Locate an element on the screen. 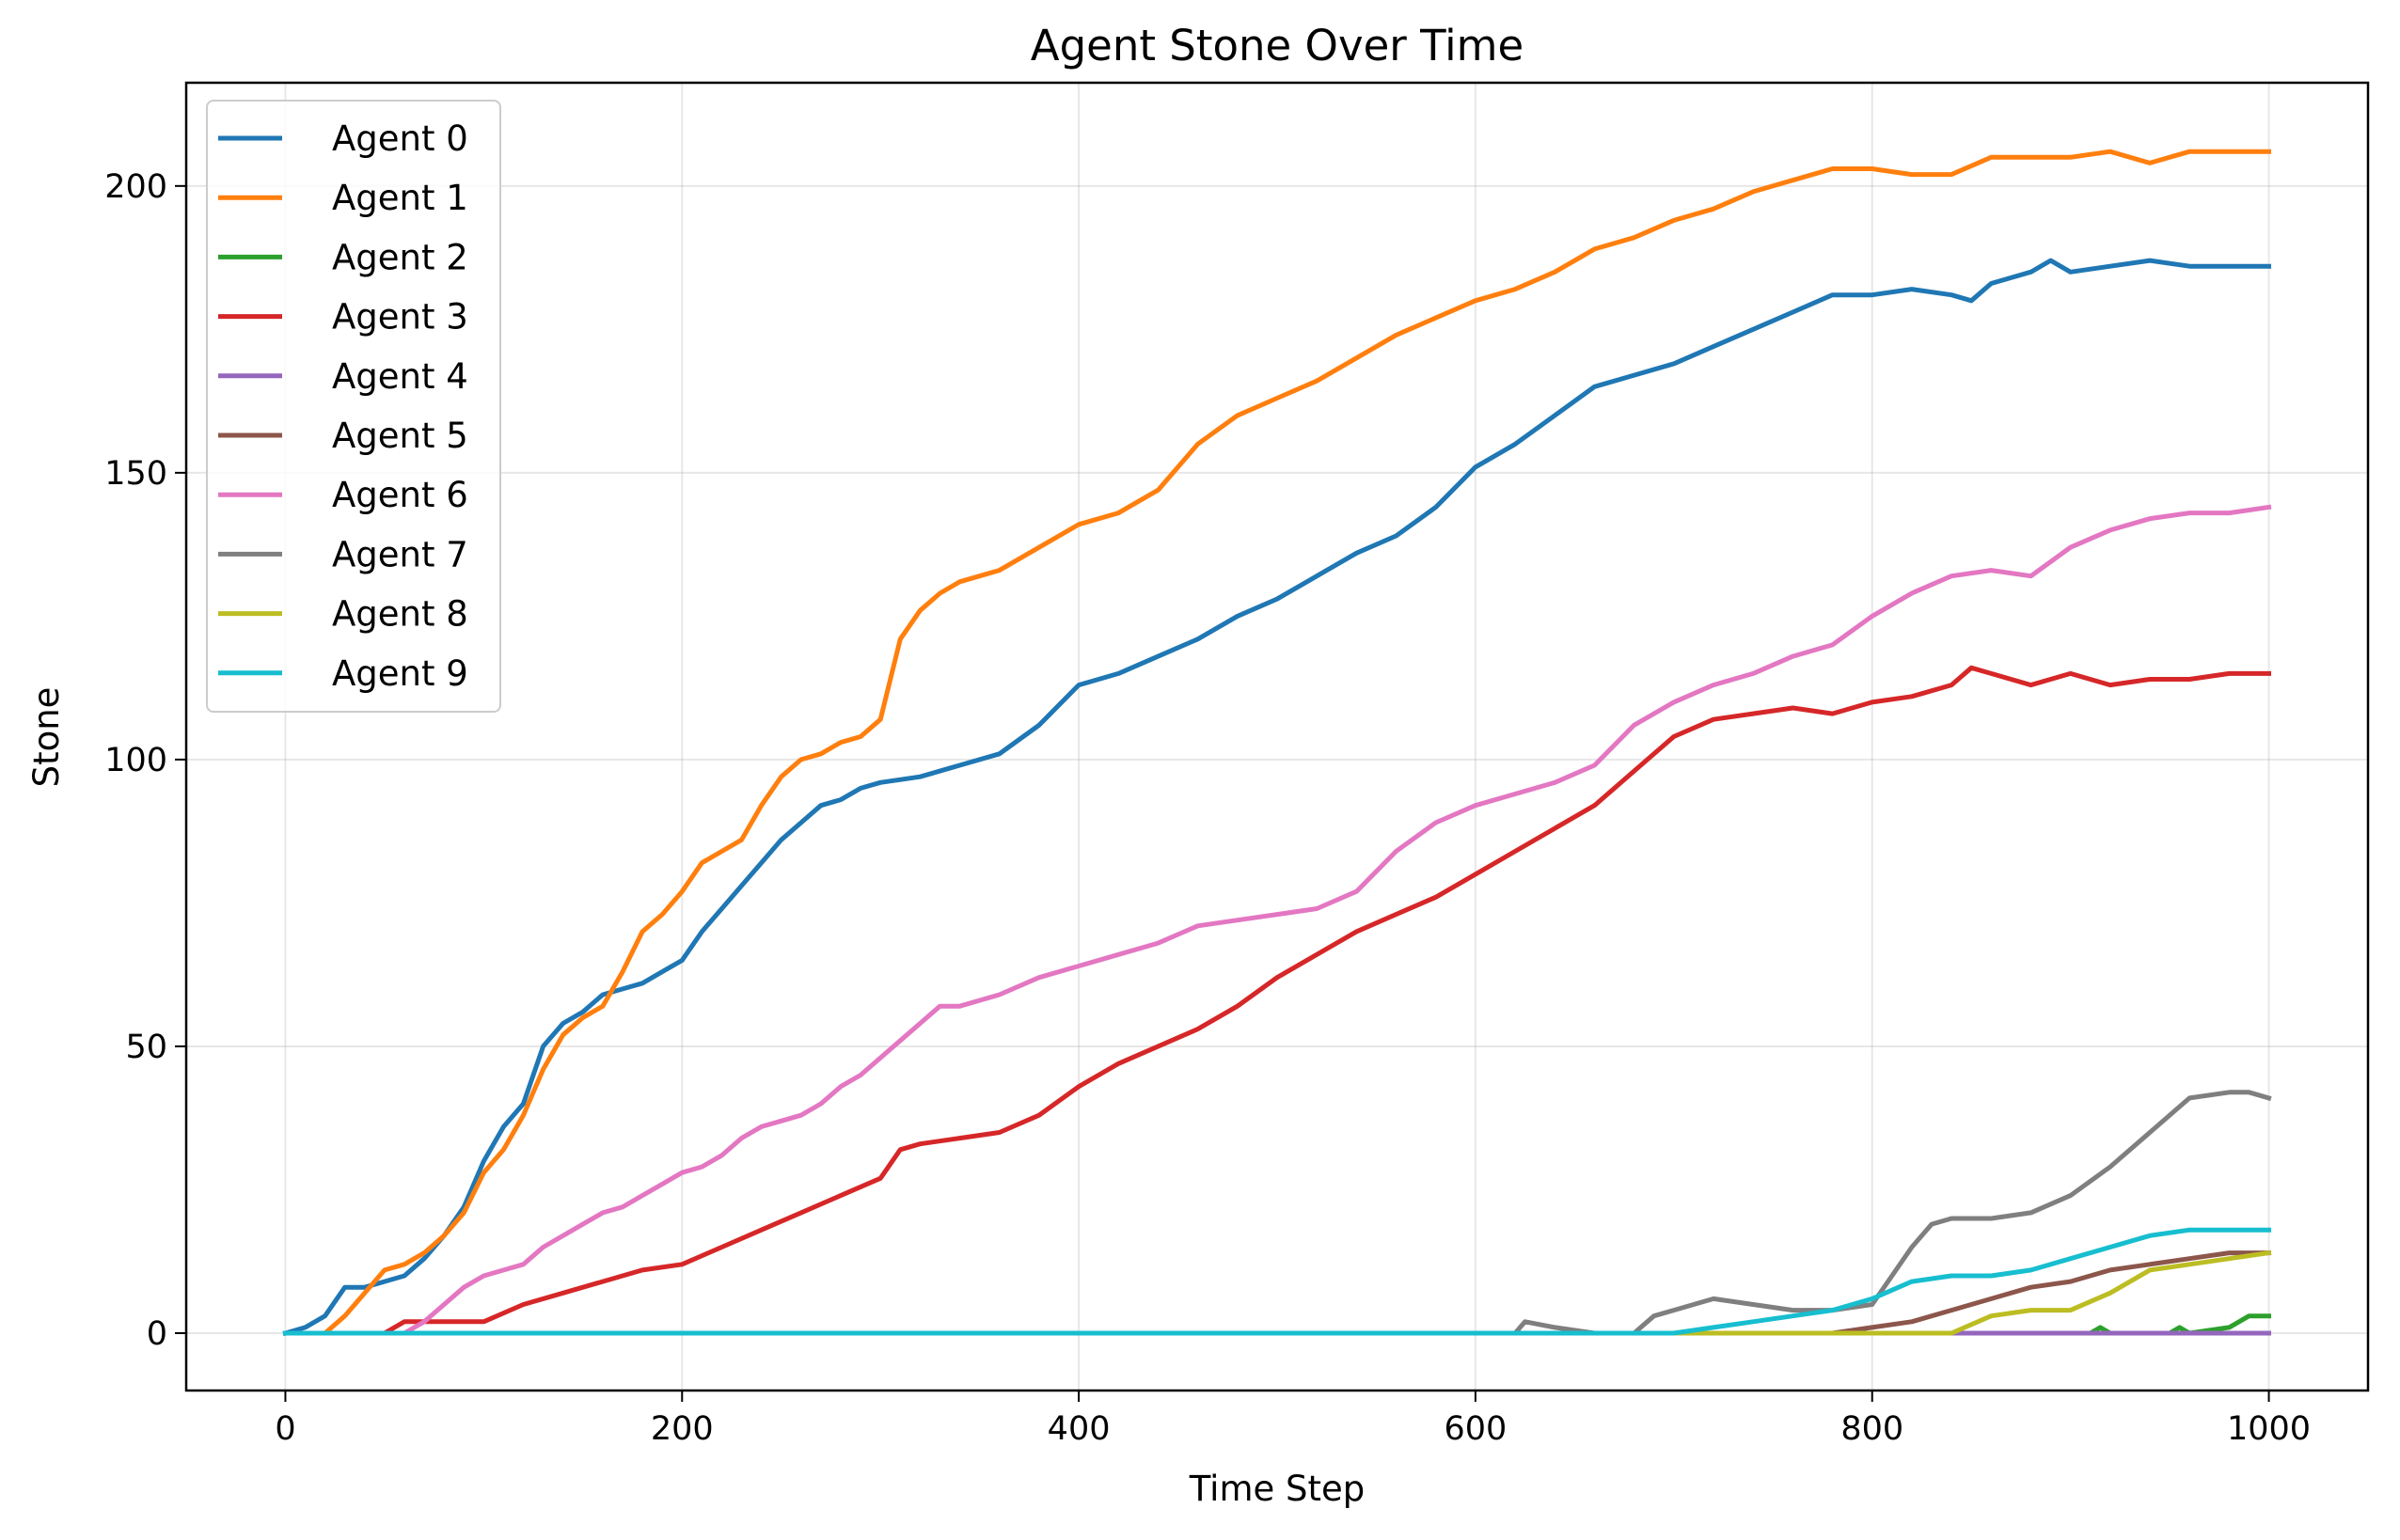 Image resolution: width=2400 pixels, height=1540 pixels. y-tick-label: 150 is located at coordinates (135, 474).